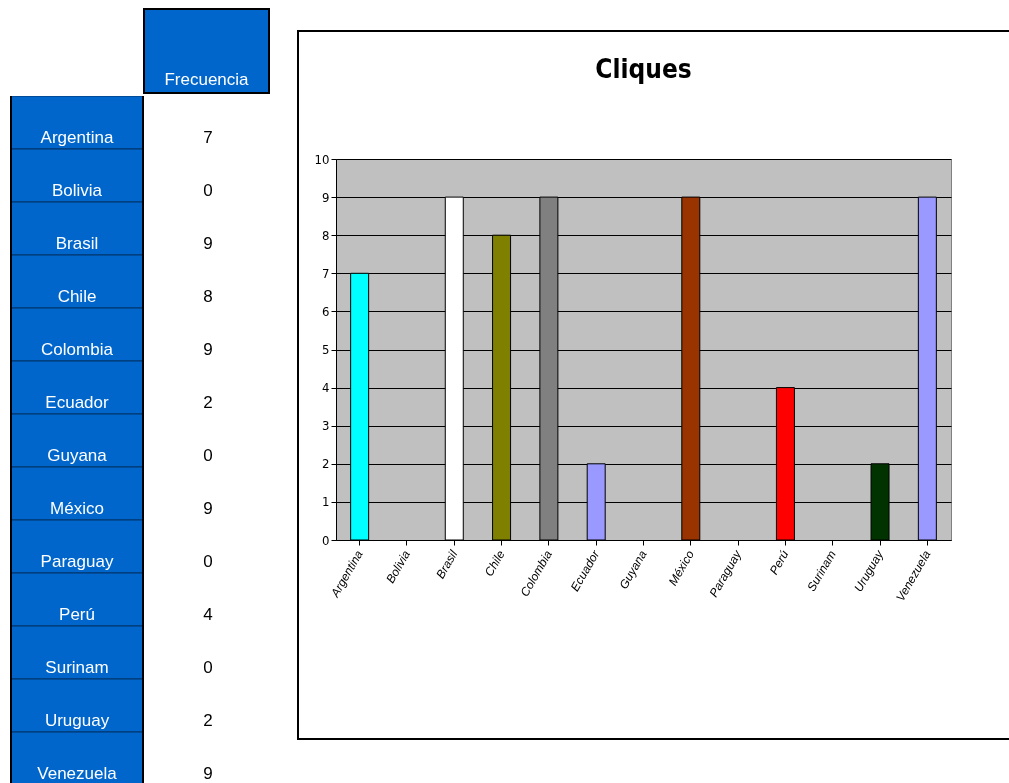 This screenshot has width=1009, height=783. I want to click on y-tick-label: 3, so click(326, 426).